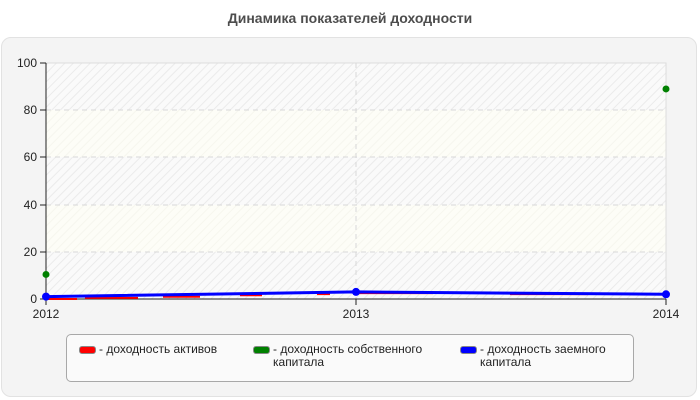 Image resolution: width=700 pixels, height=400 pixels. Describe the element at coordinates (543, 355) in the screenshot. I see `legend-label: - доходность заемного капитала` at that location.